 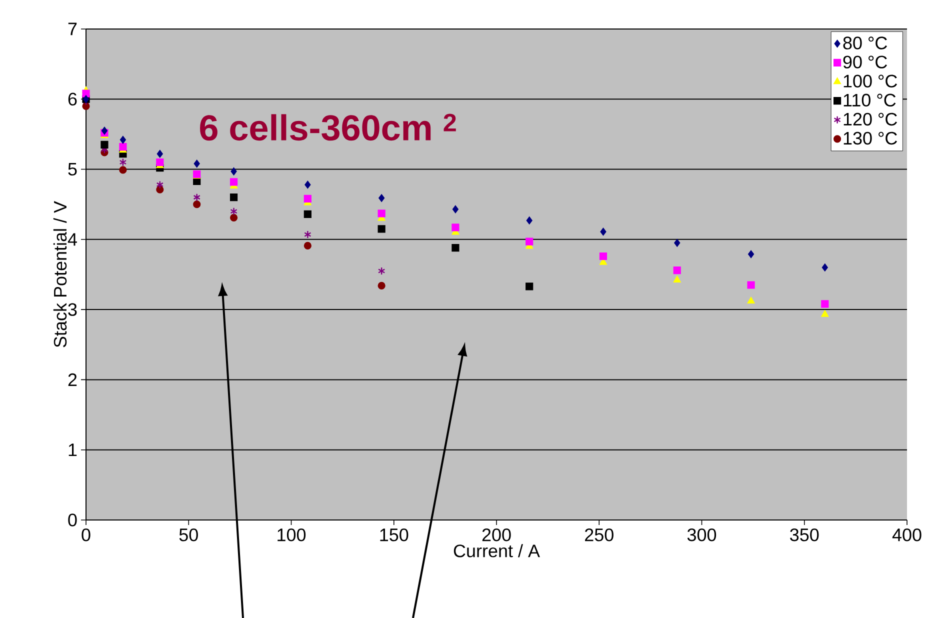 I want to click on legend-label: 80 °C, so click(x=865, y=43).